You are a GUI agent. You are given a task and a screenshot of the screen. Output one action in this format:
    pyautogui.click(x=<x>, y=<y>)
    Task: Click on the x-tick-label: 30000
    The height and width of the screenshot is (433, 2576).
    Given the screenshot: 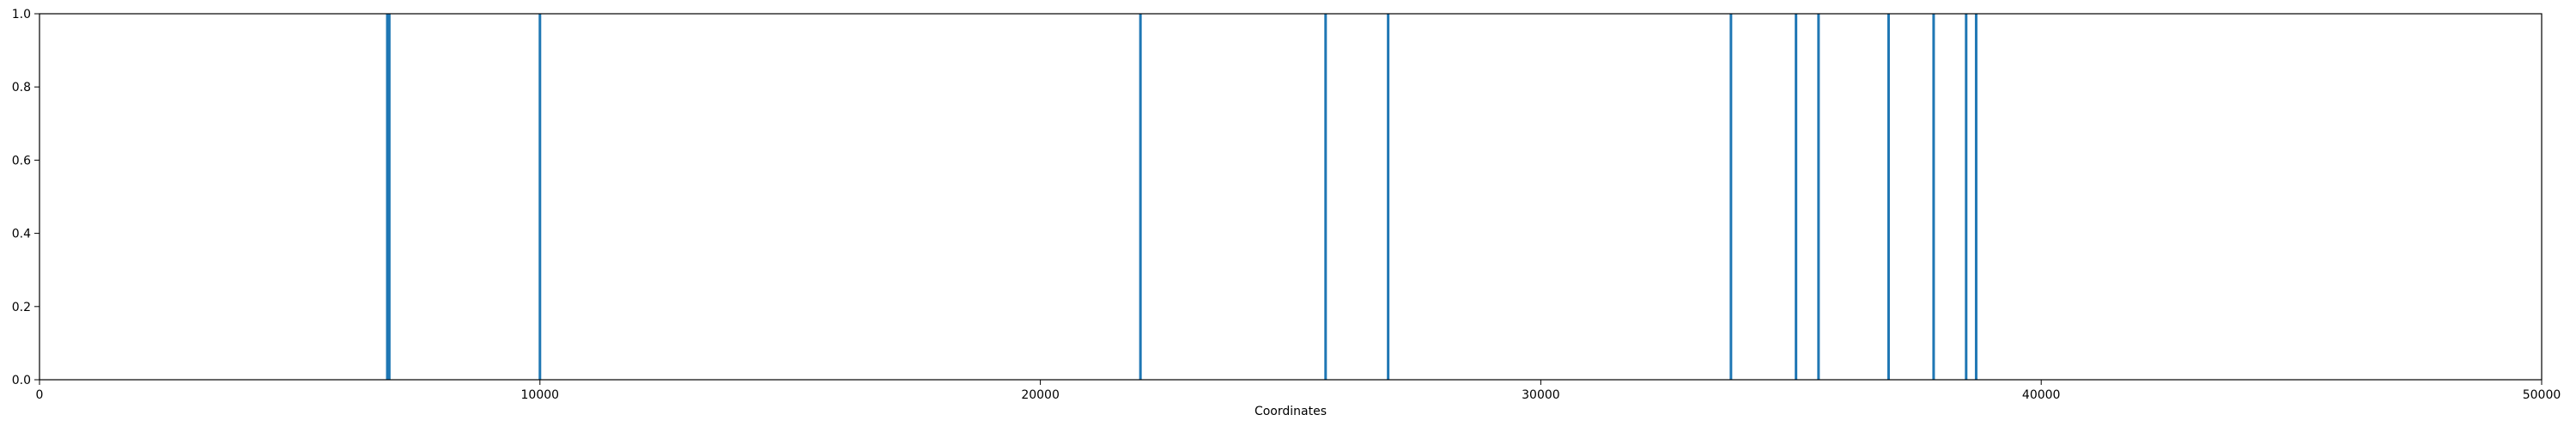 What is the action you would take?
    pyautogui.click(x=1541, y=395)
    